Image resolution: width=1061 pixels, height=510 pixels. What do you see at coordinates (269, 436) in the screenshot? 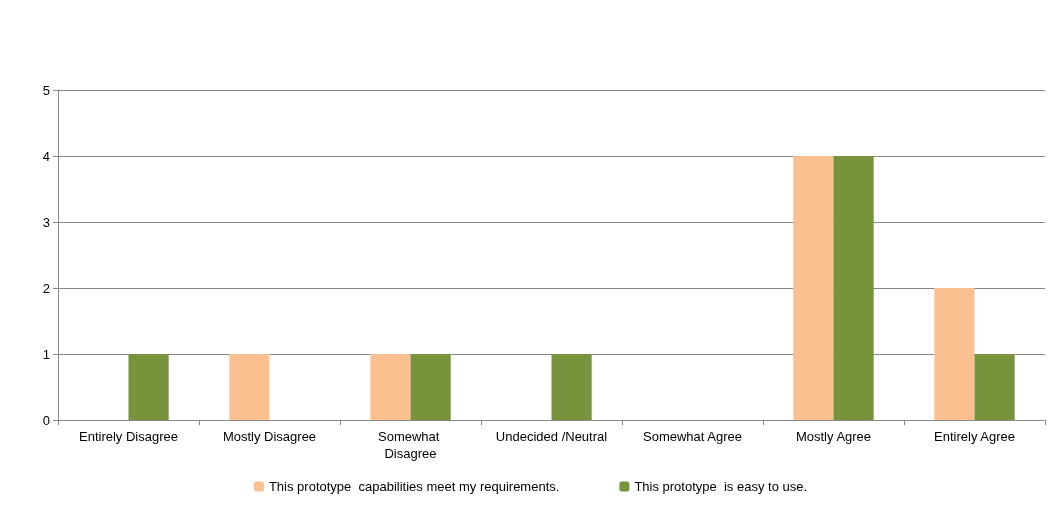
I see `x-tick-label: Mostly Disagree` at bounding box center [269, 436].